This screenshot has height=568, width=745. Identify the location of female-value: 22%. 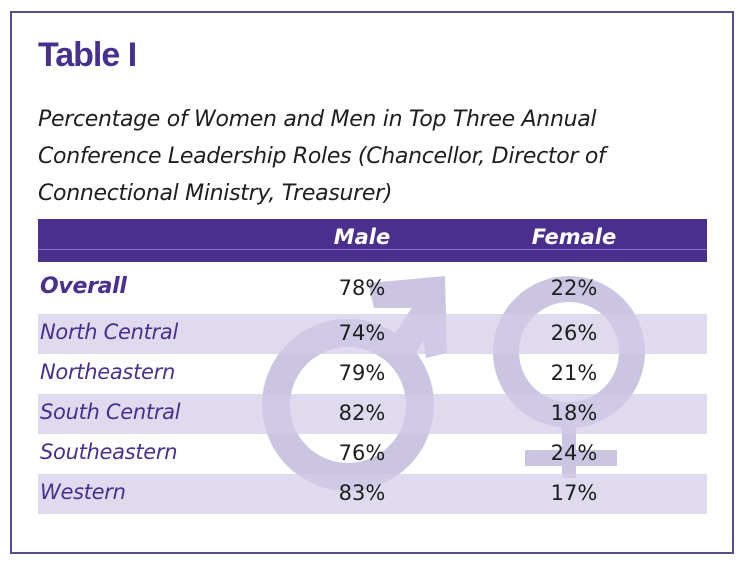
(574, 288).